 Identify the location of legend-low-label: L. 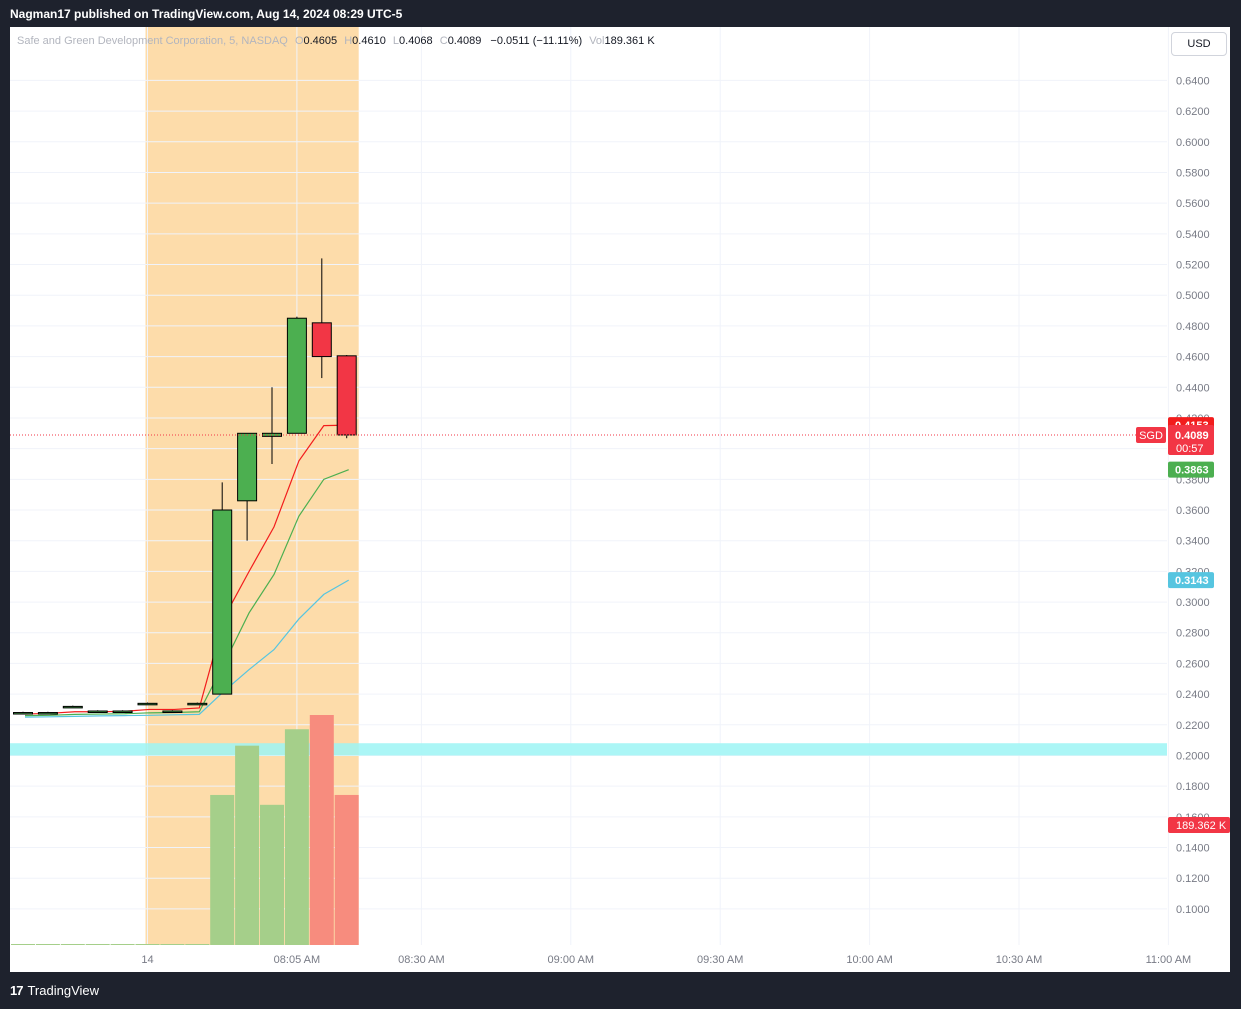
(396, 41).